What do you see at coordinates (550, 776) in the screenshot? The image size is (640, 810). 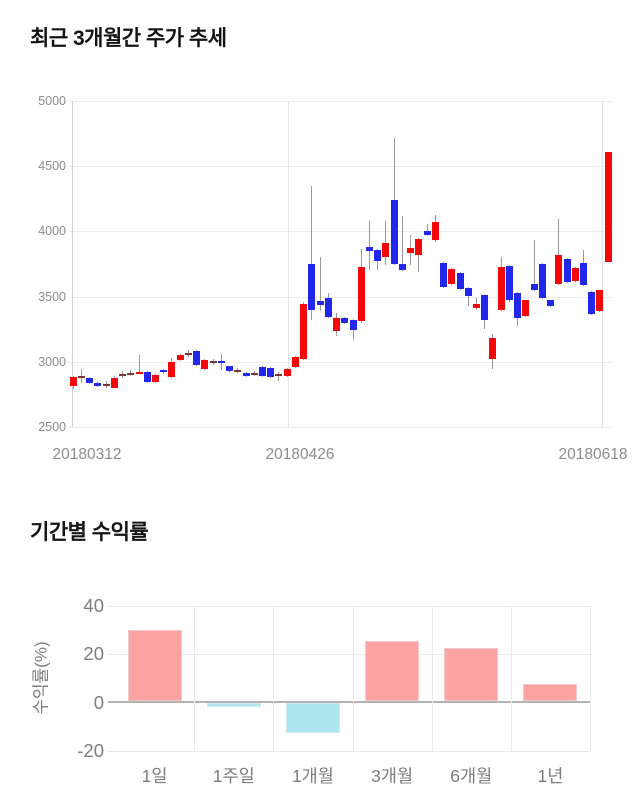 I see `returns-x-tick-label: 1년` at bounding box center [550, 776].